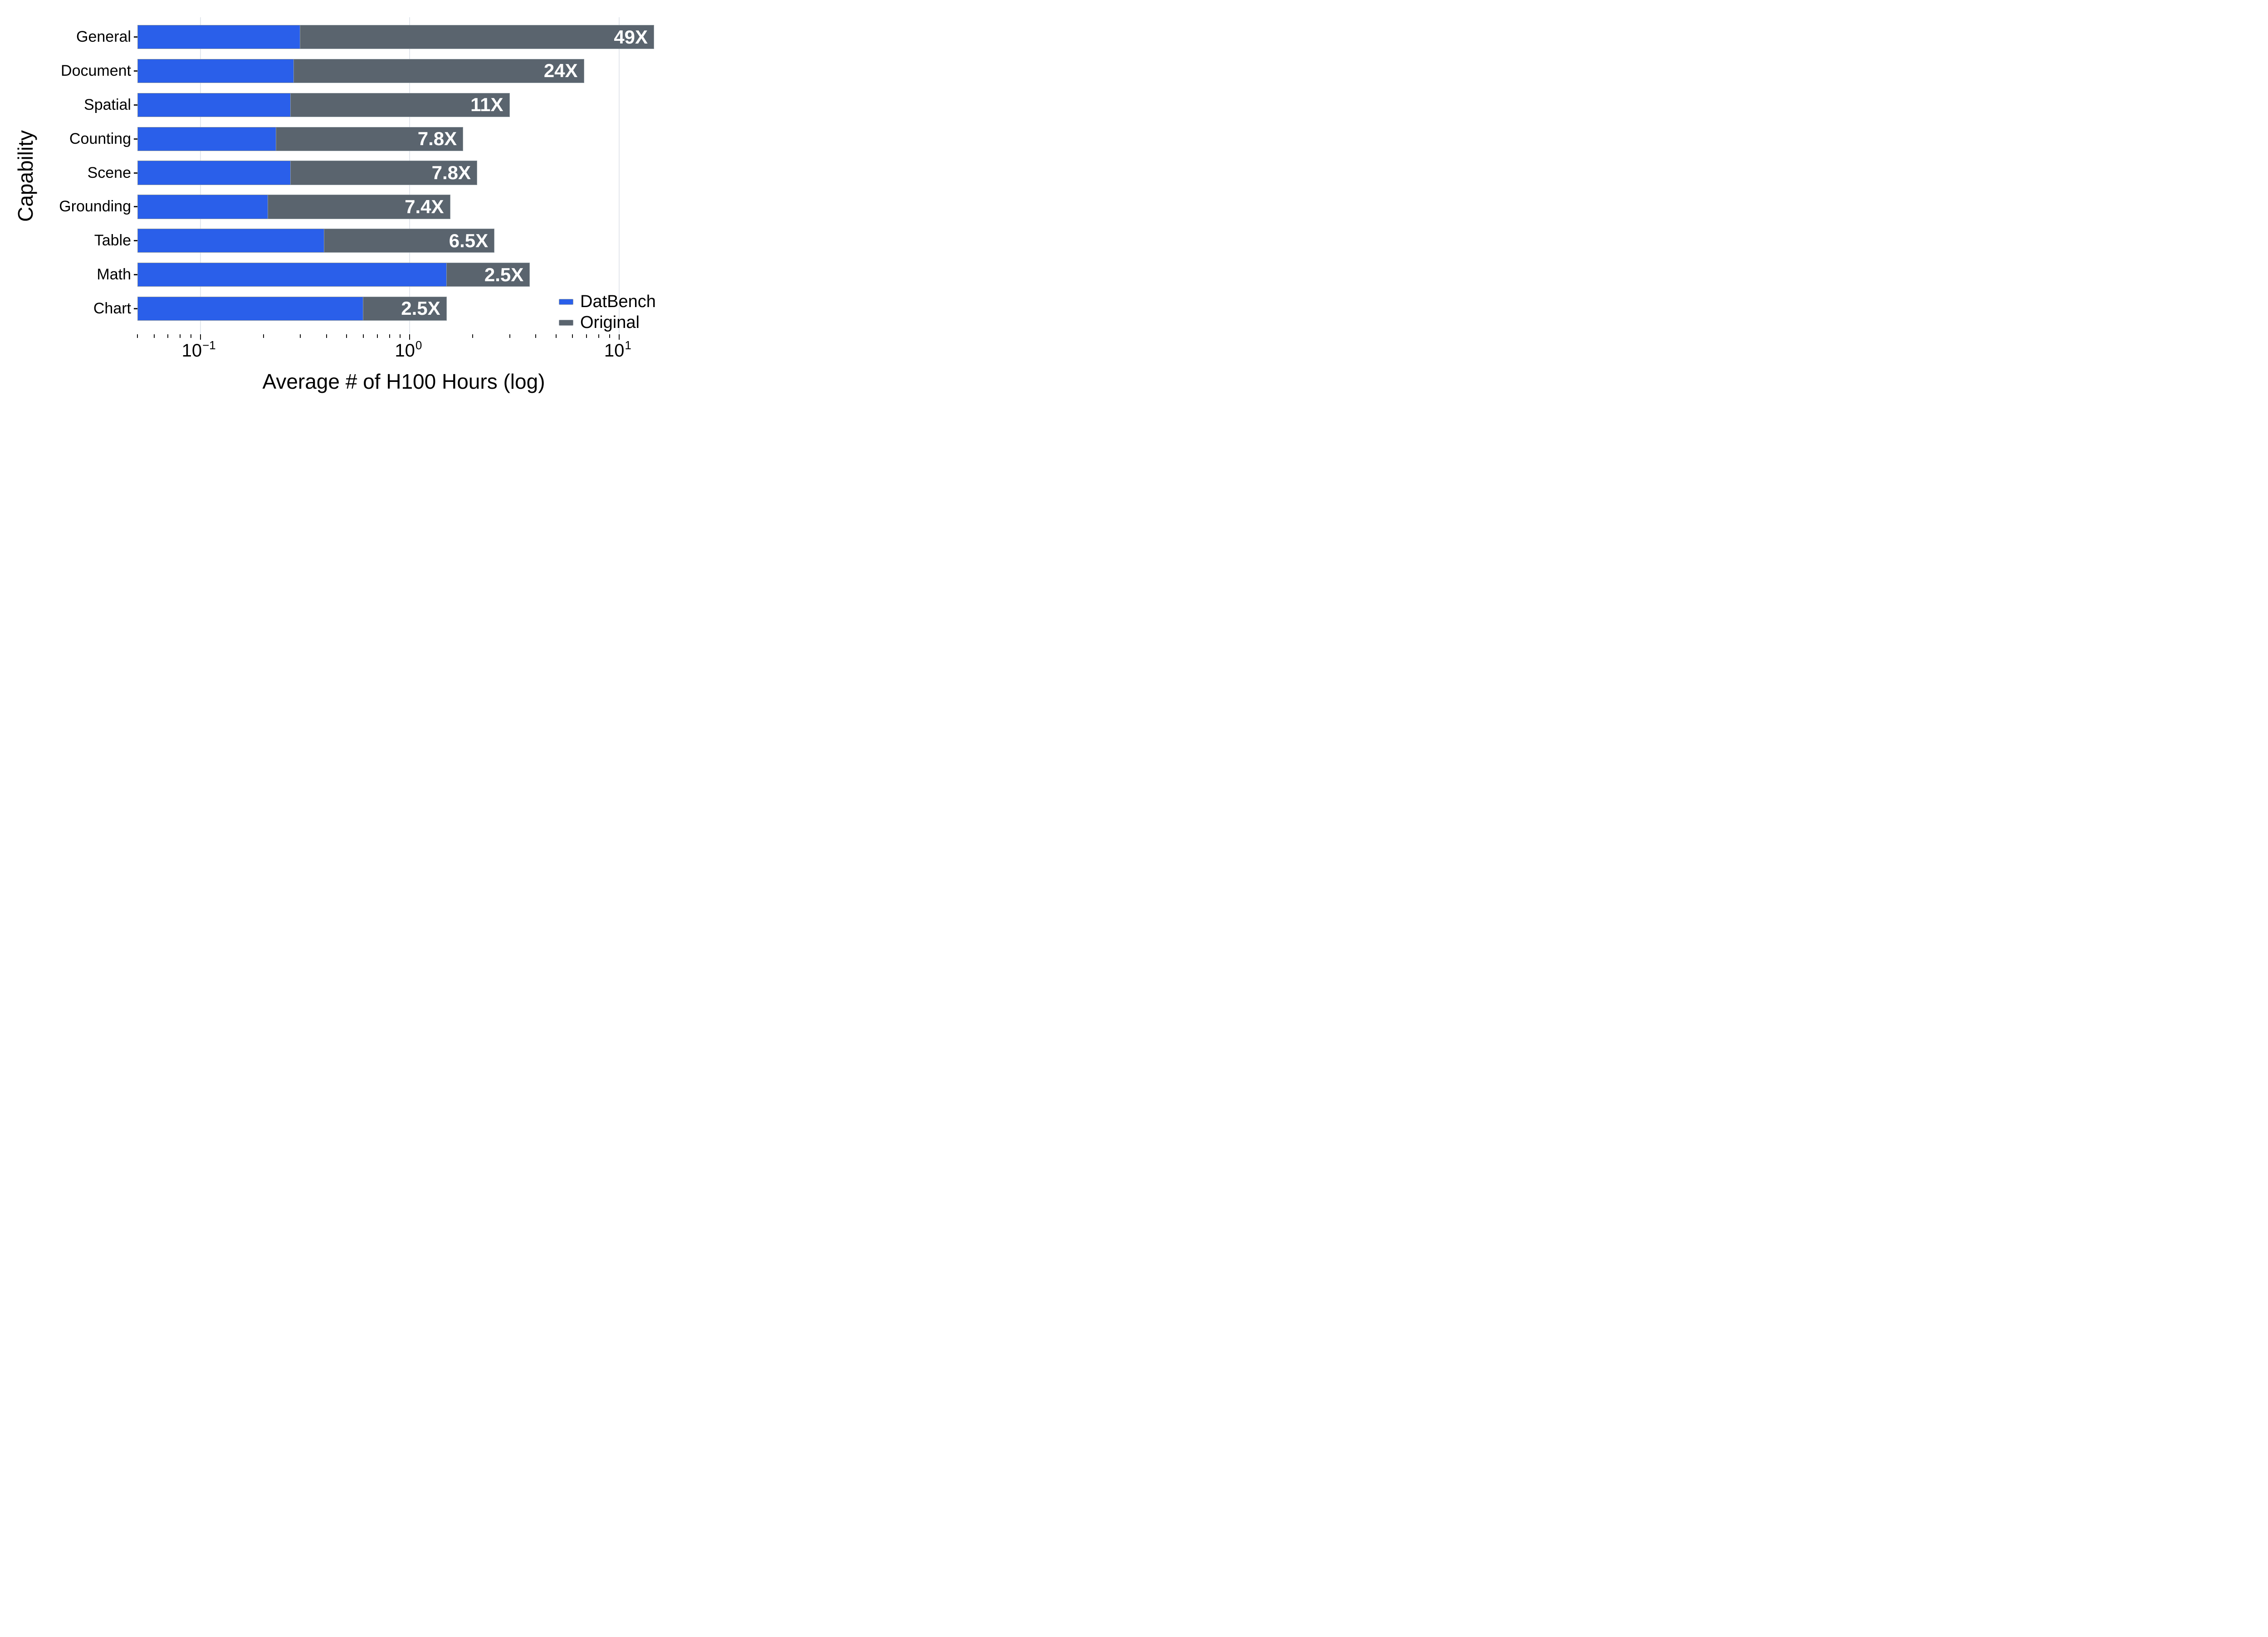  What do you see at coordinates (619, 337) in the screenshot?
I see `x-major-tick-10e1` at bounding box center [619, 337].